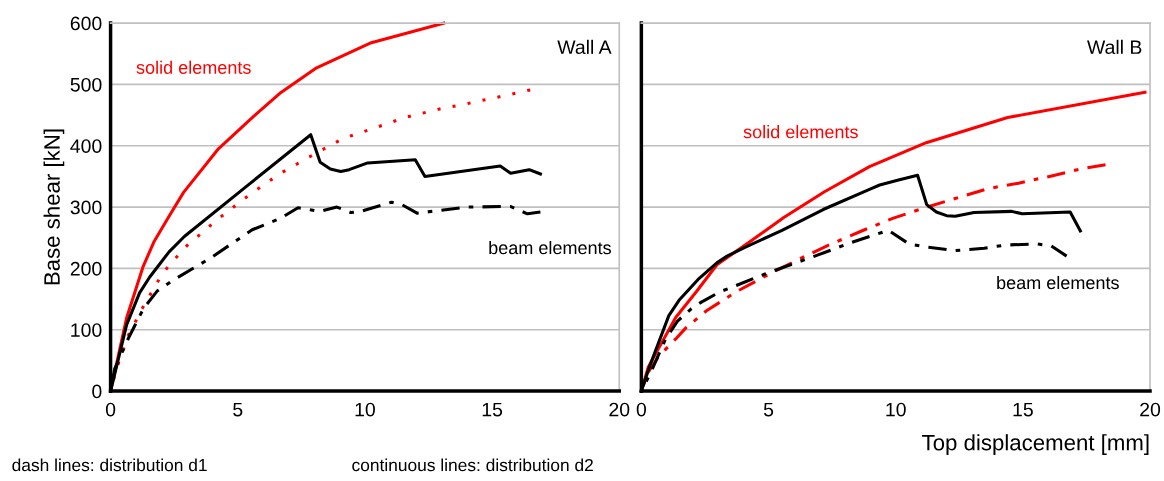 The height and width of the screenshot is (481, 1164). I want to click on y-tick-label: 100, so click(86, 330).